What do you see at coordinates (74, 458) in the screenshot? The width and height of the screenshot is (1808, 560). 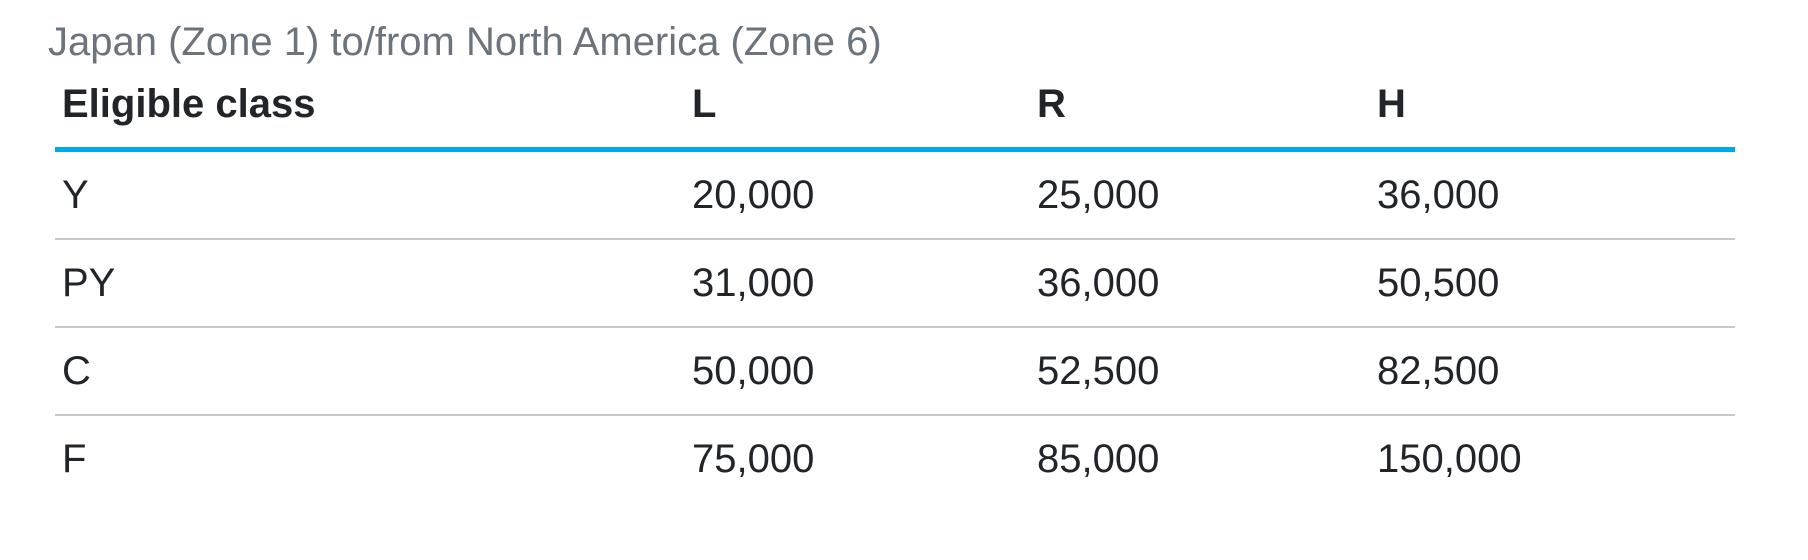 I see `cell-eligible-class: F` at bounding box center [74, 458].